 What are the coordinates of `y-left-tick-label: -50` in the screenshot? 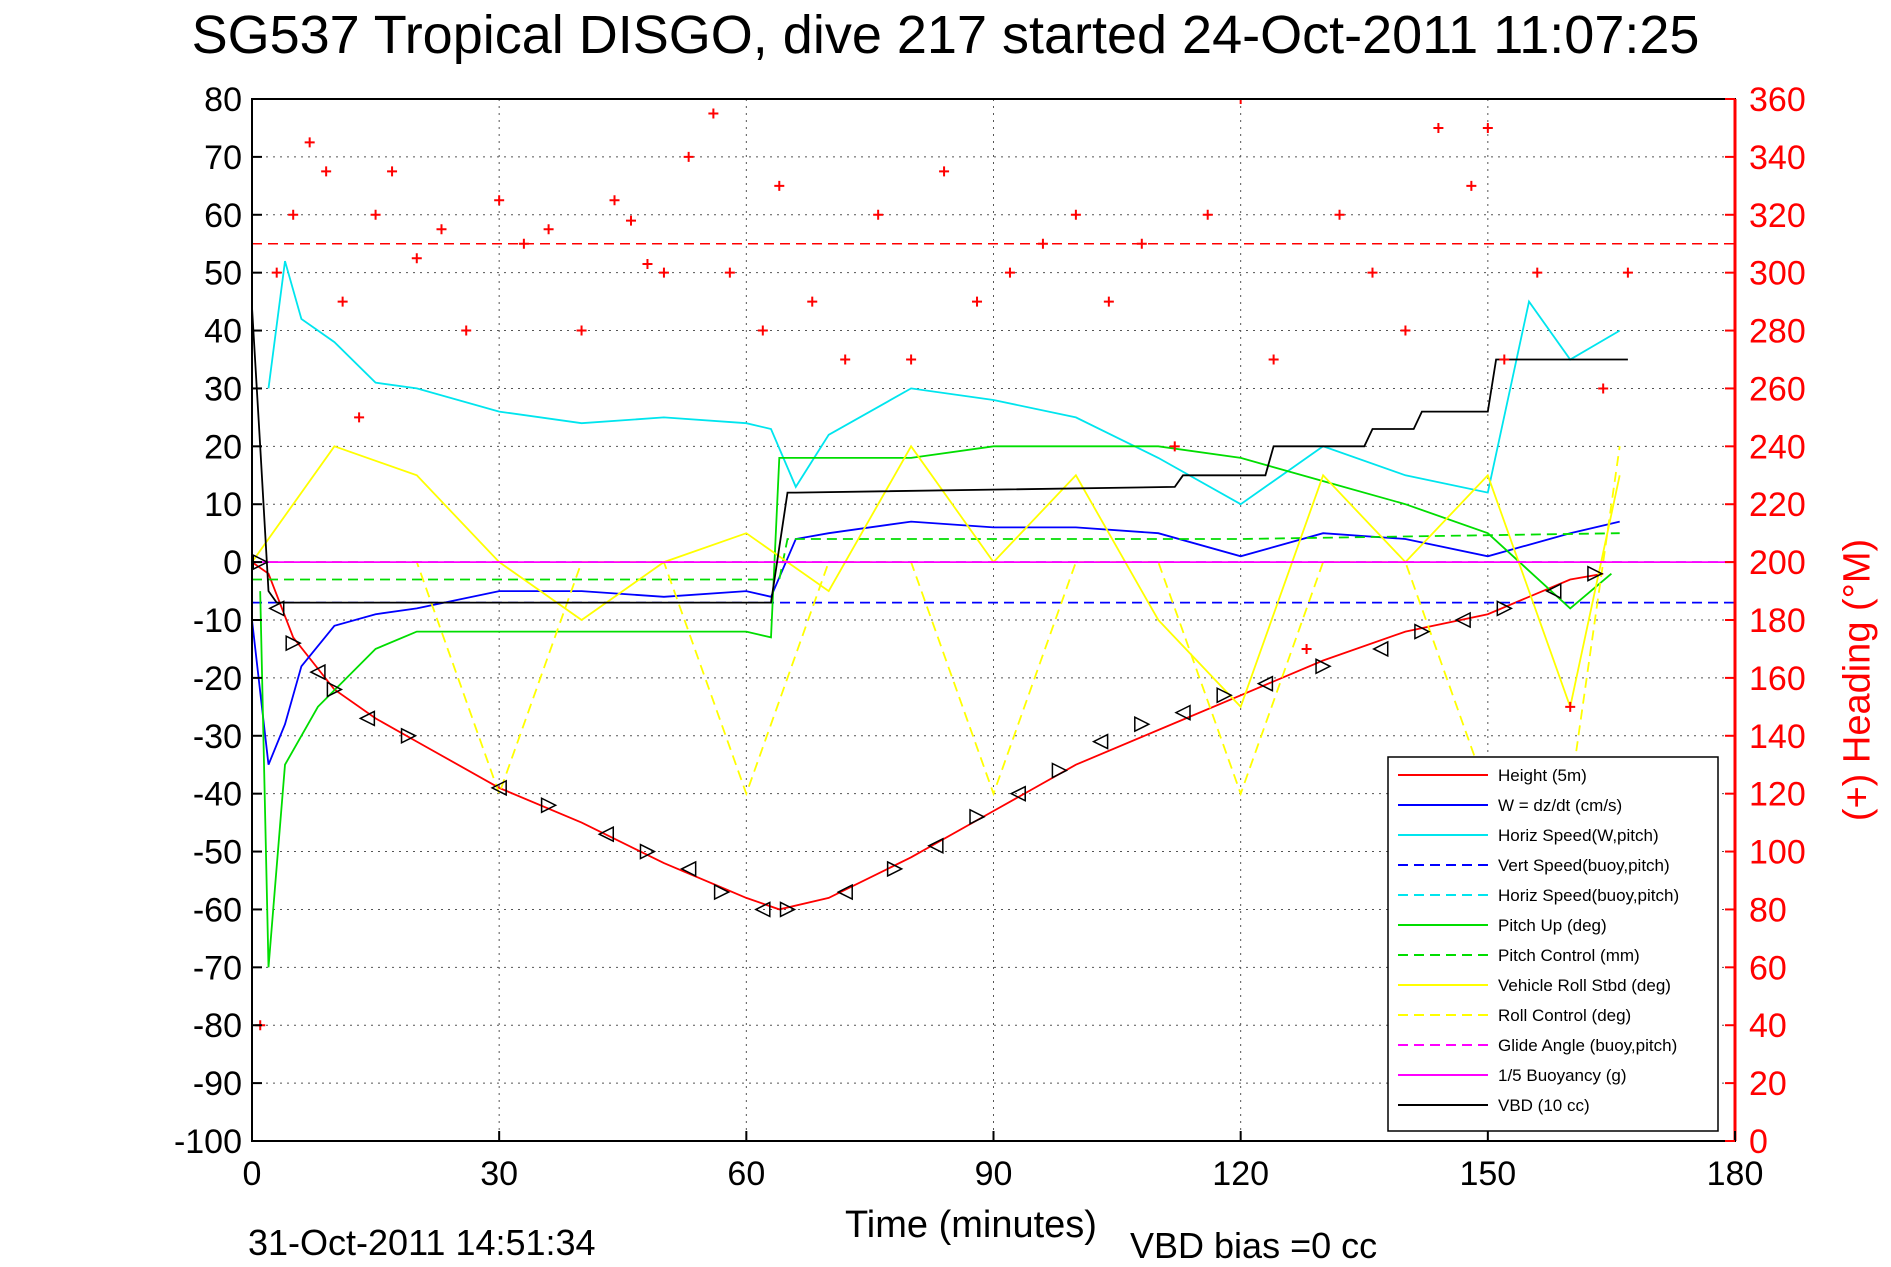 It's located at (217, 853).